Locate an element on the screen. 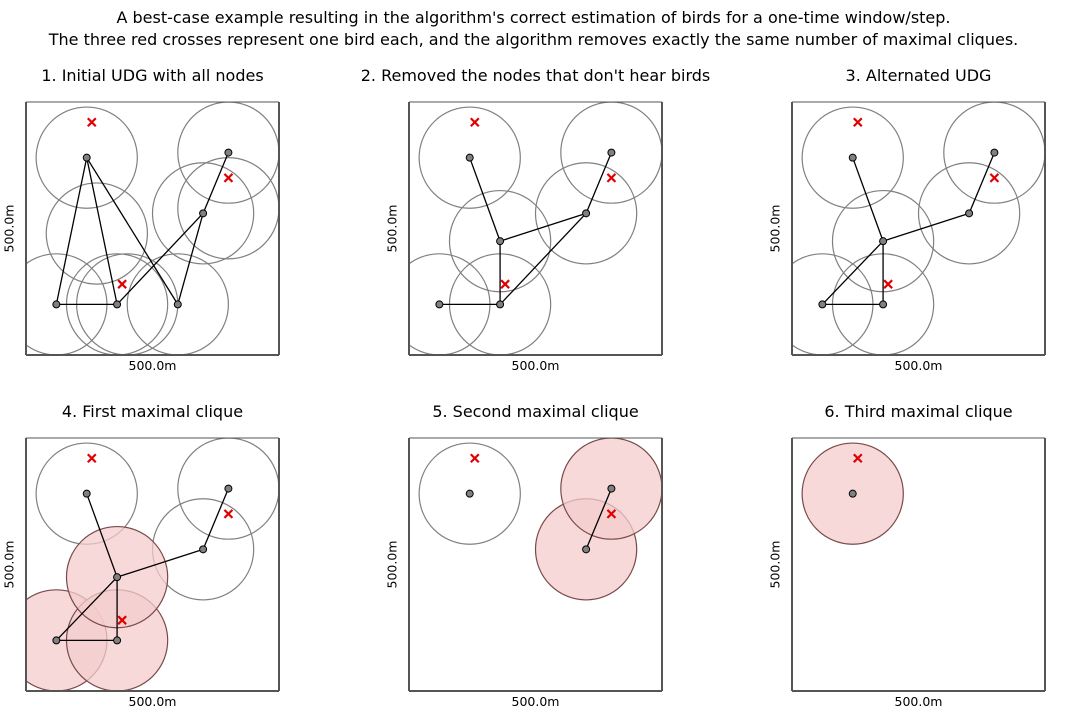 This screenshot has height=720, width=1067. panel-title: 5. Second maximal clique is located at coordinates (535, 411).